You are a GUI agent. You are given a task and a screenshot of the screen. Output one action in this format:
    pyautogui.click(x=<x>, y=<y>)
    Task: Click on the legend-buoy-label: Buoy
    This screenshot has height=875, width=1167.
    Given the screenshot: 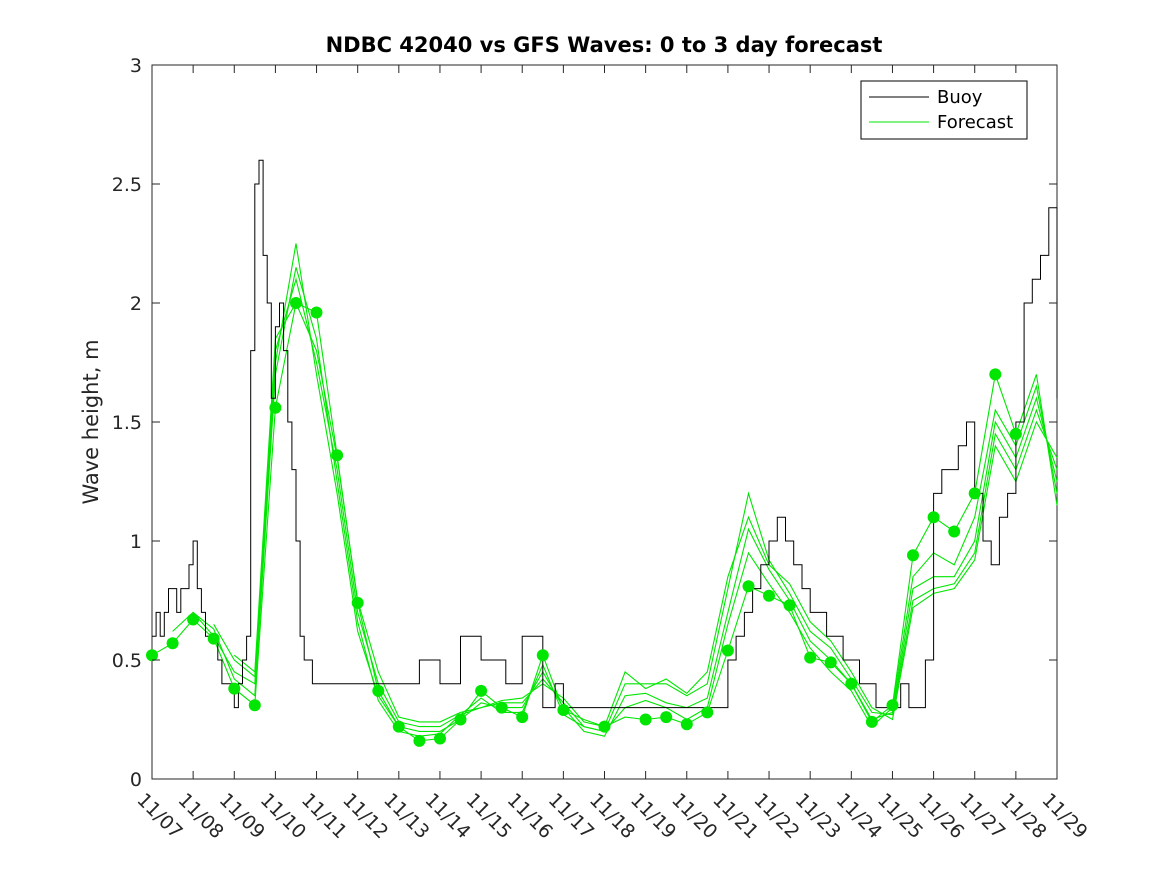 What is the action you would take?
    pyautogui.click(x=960, y=97)
    